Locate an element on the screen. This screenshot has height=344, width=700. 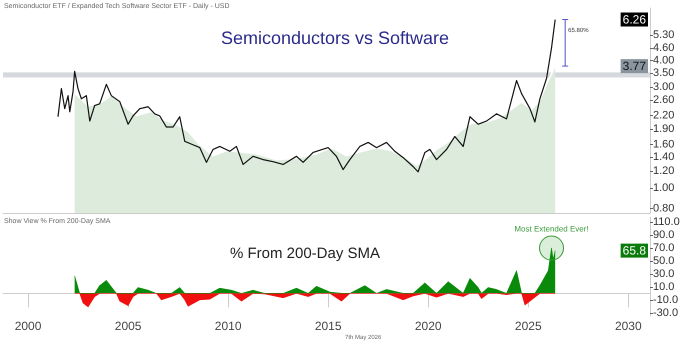
y-tick-label: 3.00 is located at coordinates (663, 87).